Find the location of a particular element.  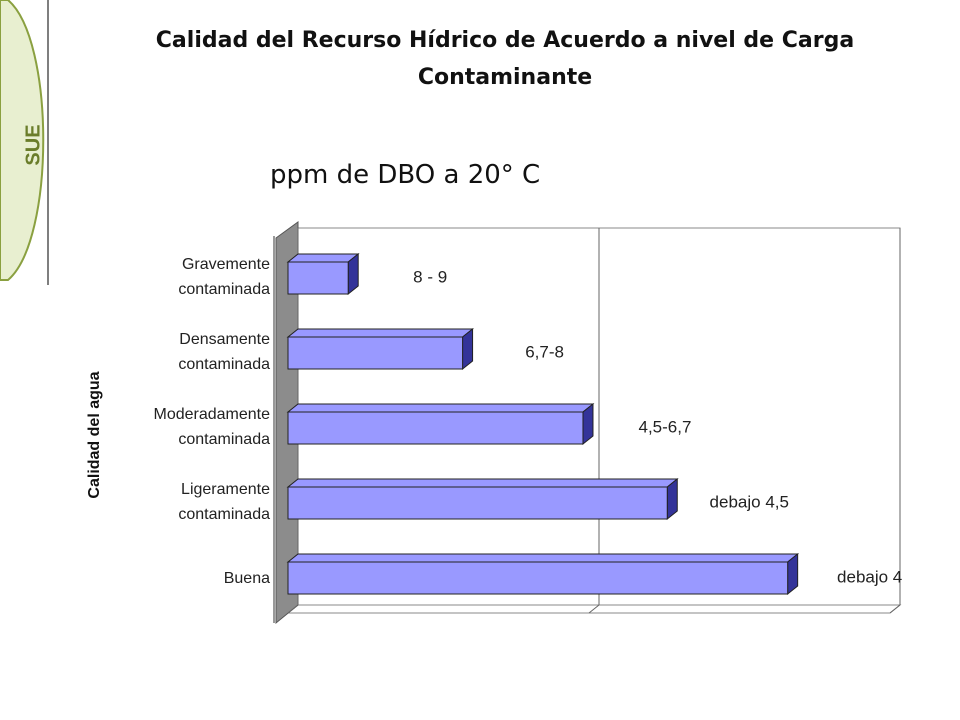

annotation: 6,7-8 is located at coordinates (544, 351).